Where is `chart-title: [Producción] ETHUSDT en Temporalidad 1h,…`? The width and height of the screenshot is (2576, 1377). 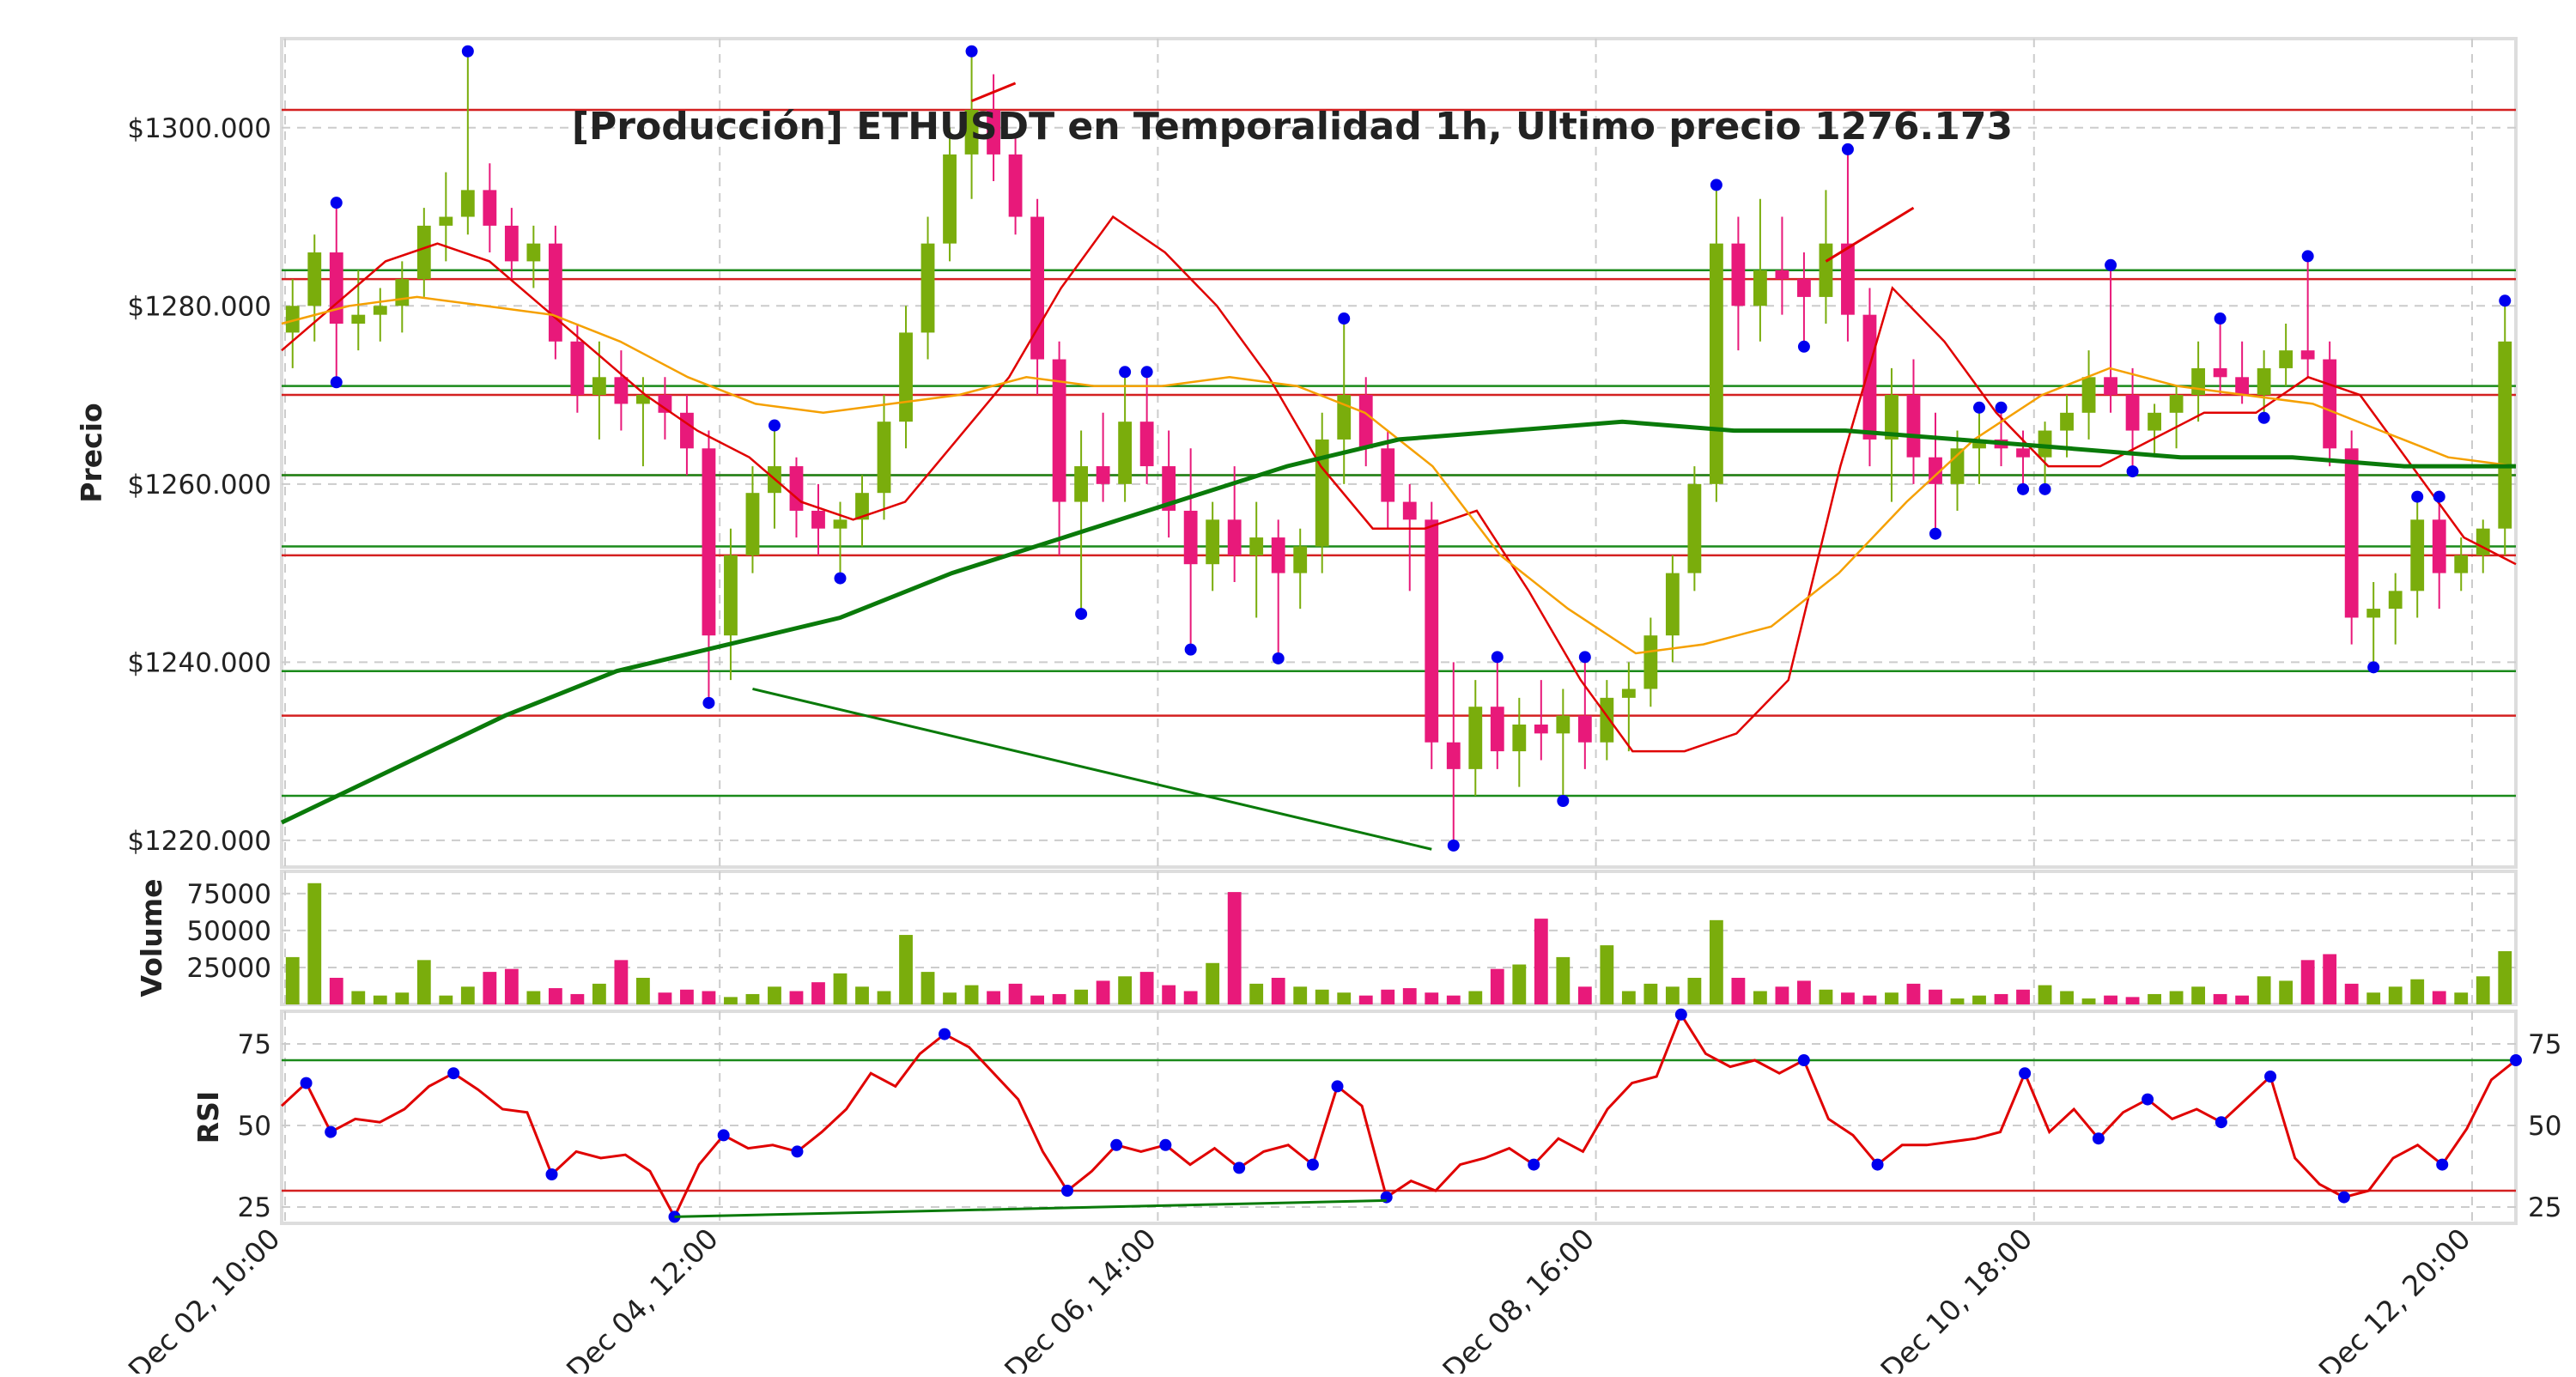 chart-title: [Producción] ETHUSDT en Temporalidad 1h,… is located at coordinates (1292, 127).